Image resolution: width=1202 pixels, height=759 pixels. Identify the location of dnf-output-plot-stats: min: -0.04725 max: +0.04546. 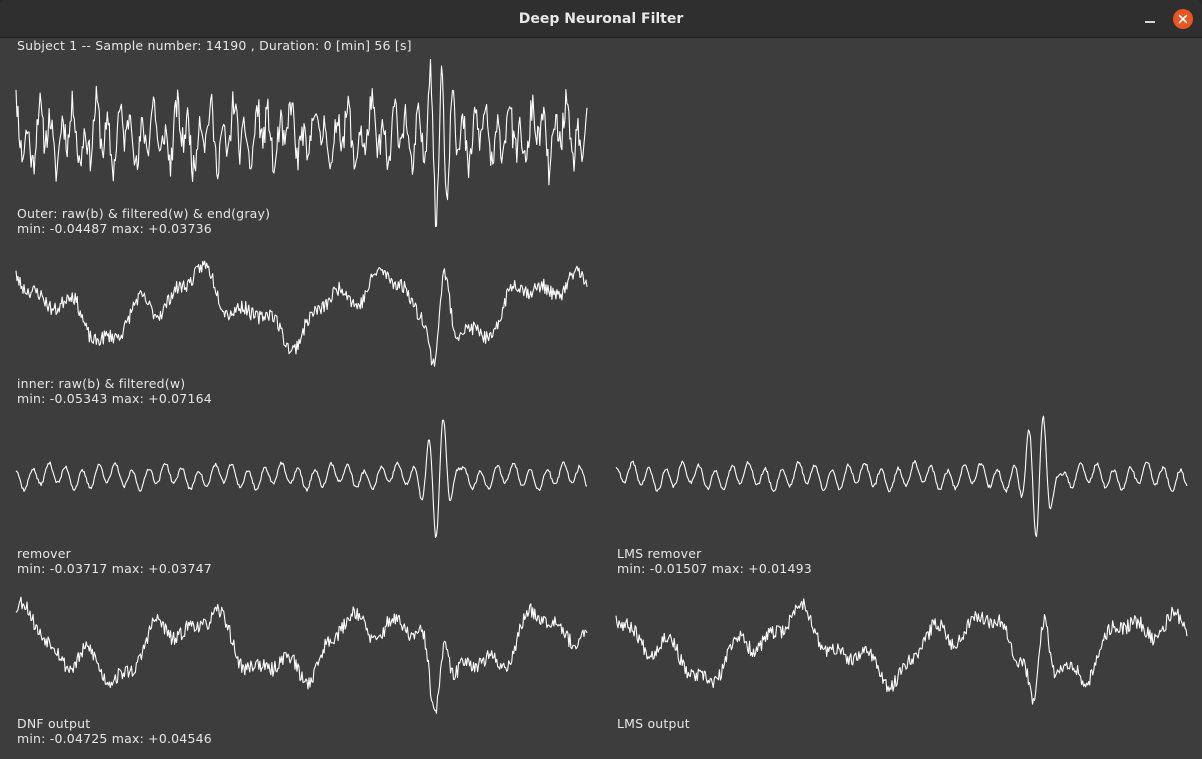
(114, 738).